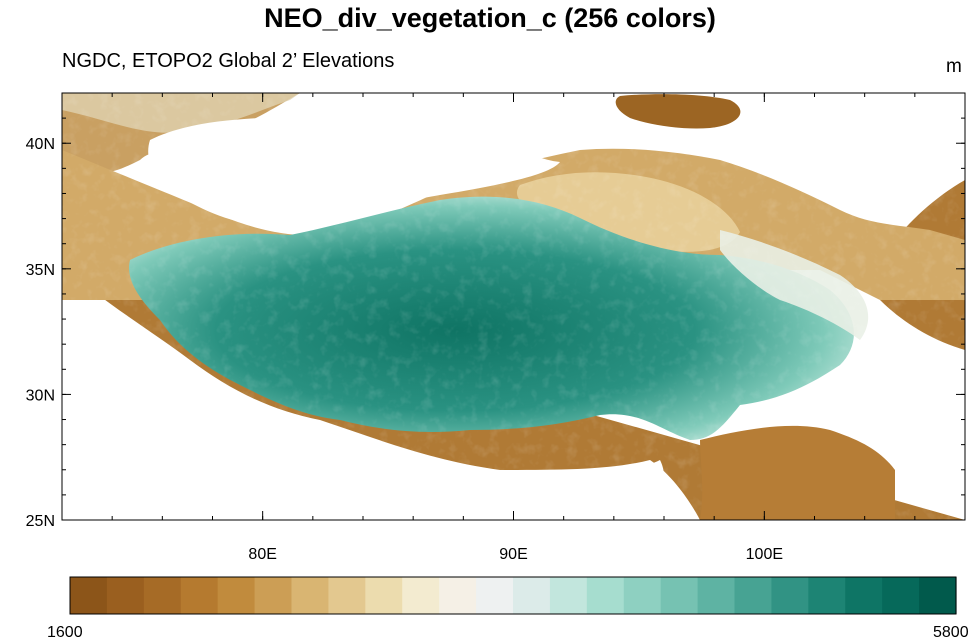 This screenshot has width=980, height=642. What do you see at coordinates (40, 395) in the screenshot?
I see `lat-tick-label: 30N` at bounding box center [40, 395].